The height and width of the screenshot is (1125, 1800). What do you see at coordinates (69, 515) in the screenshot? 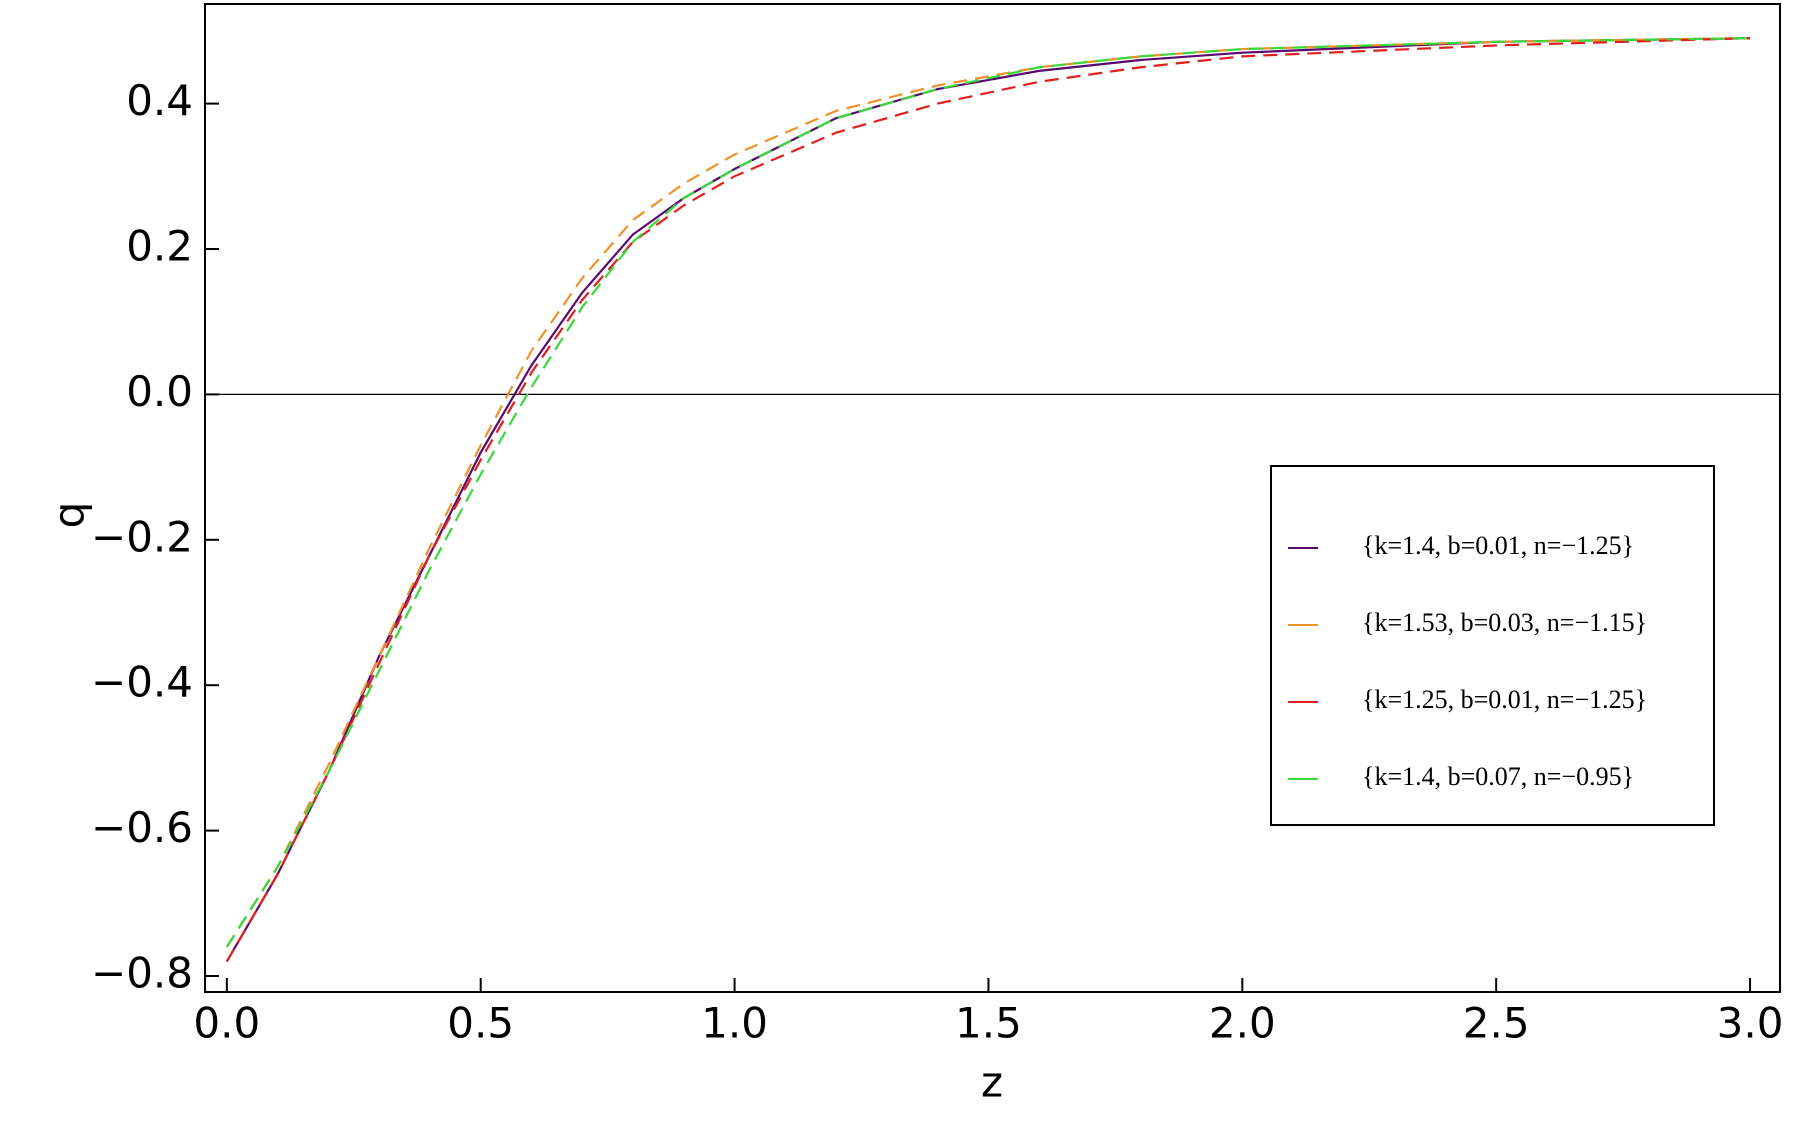
I see `y-axis-label: q` at bounding box center [69, 515].